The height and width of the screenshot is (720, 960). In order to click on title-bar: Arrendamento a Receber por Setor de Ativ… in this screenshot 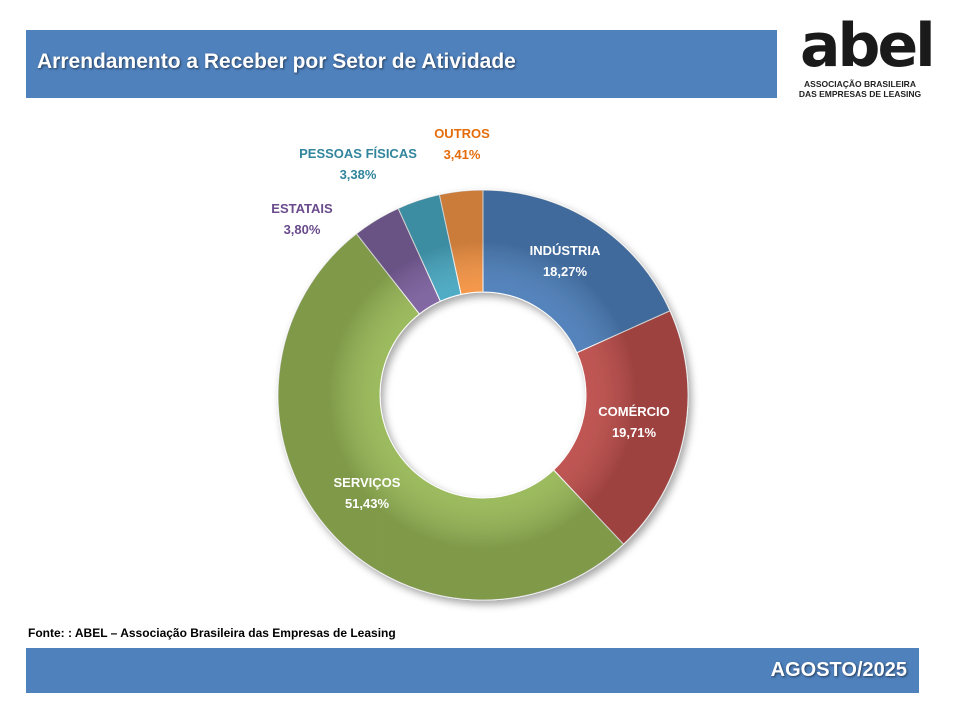, I will do `click(401, 64)`.